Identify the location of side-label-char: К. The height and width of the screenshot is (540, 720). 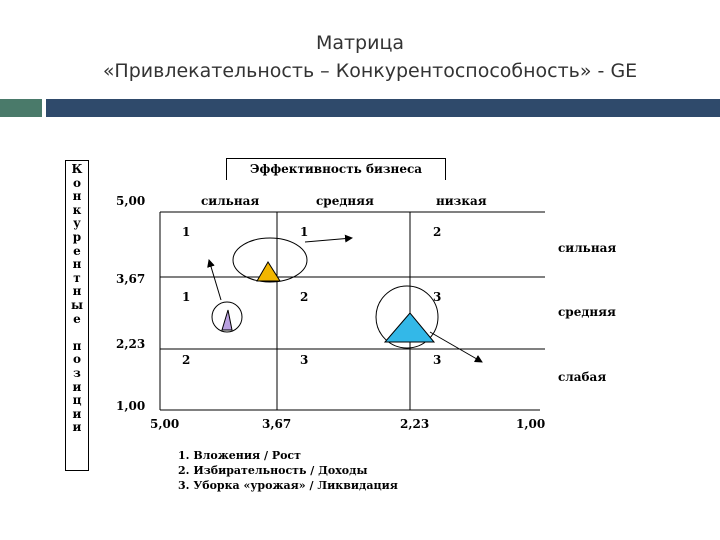
(77, 169).